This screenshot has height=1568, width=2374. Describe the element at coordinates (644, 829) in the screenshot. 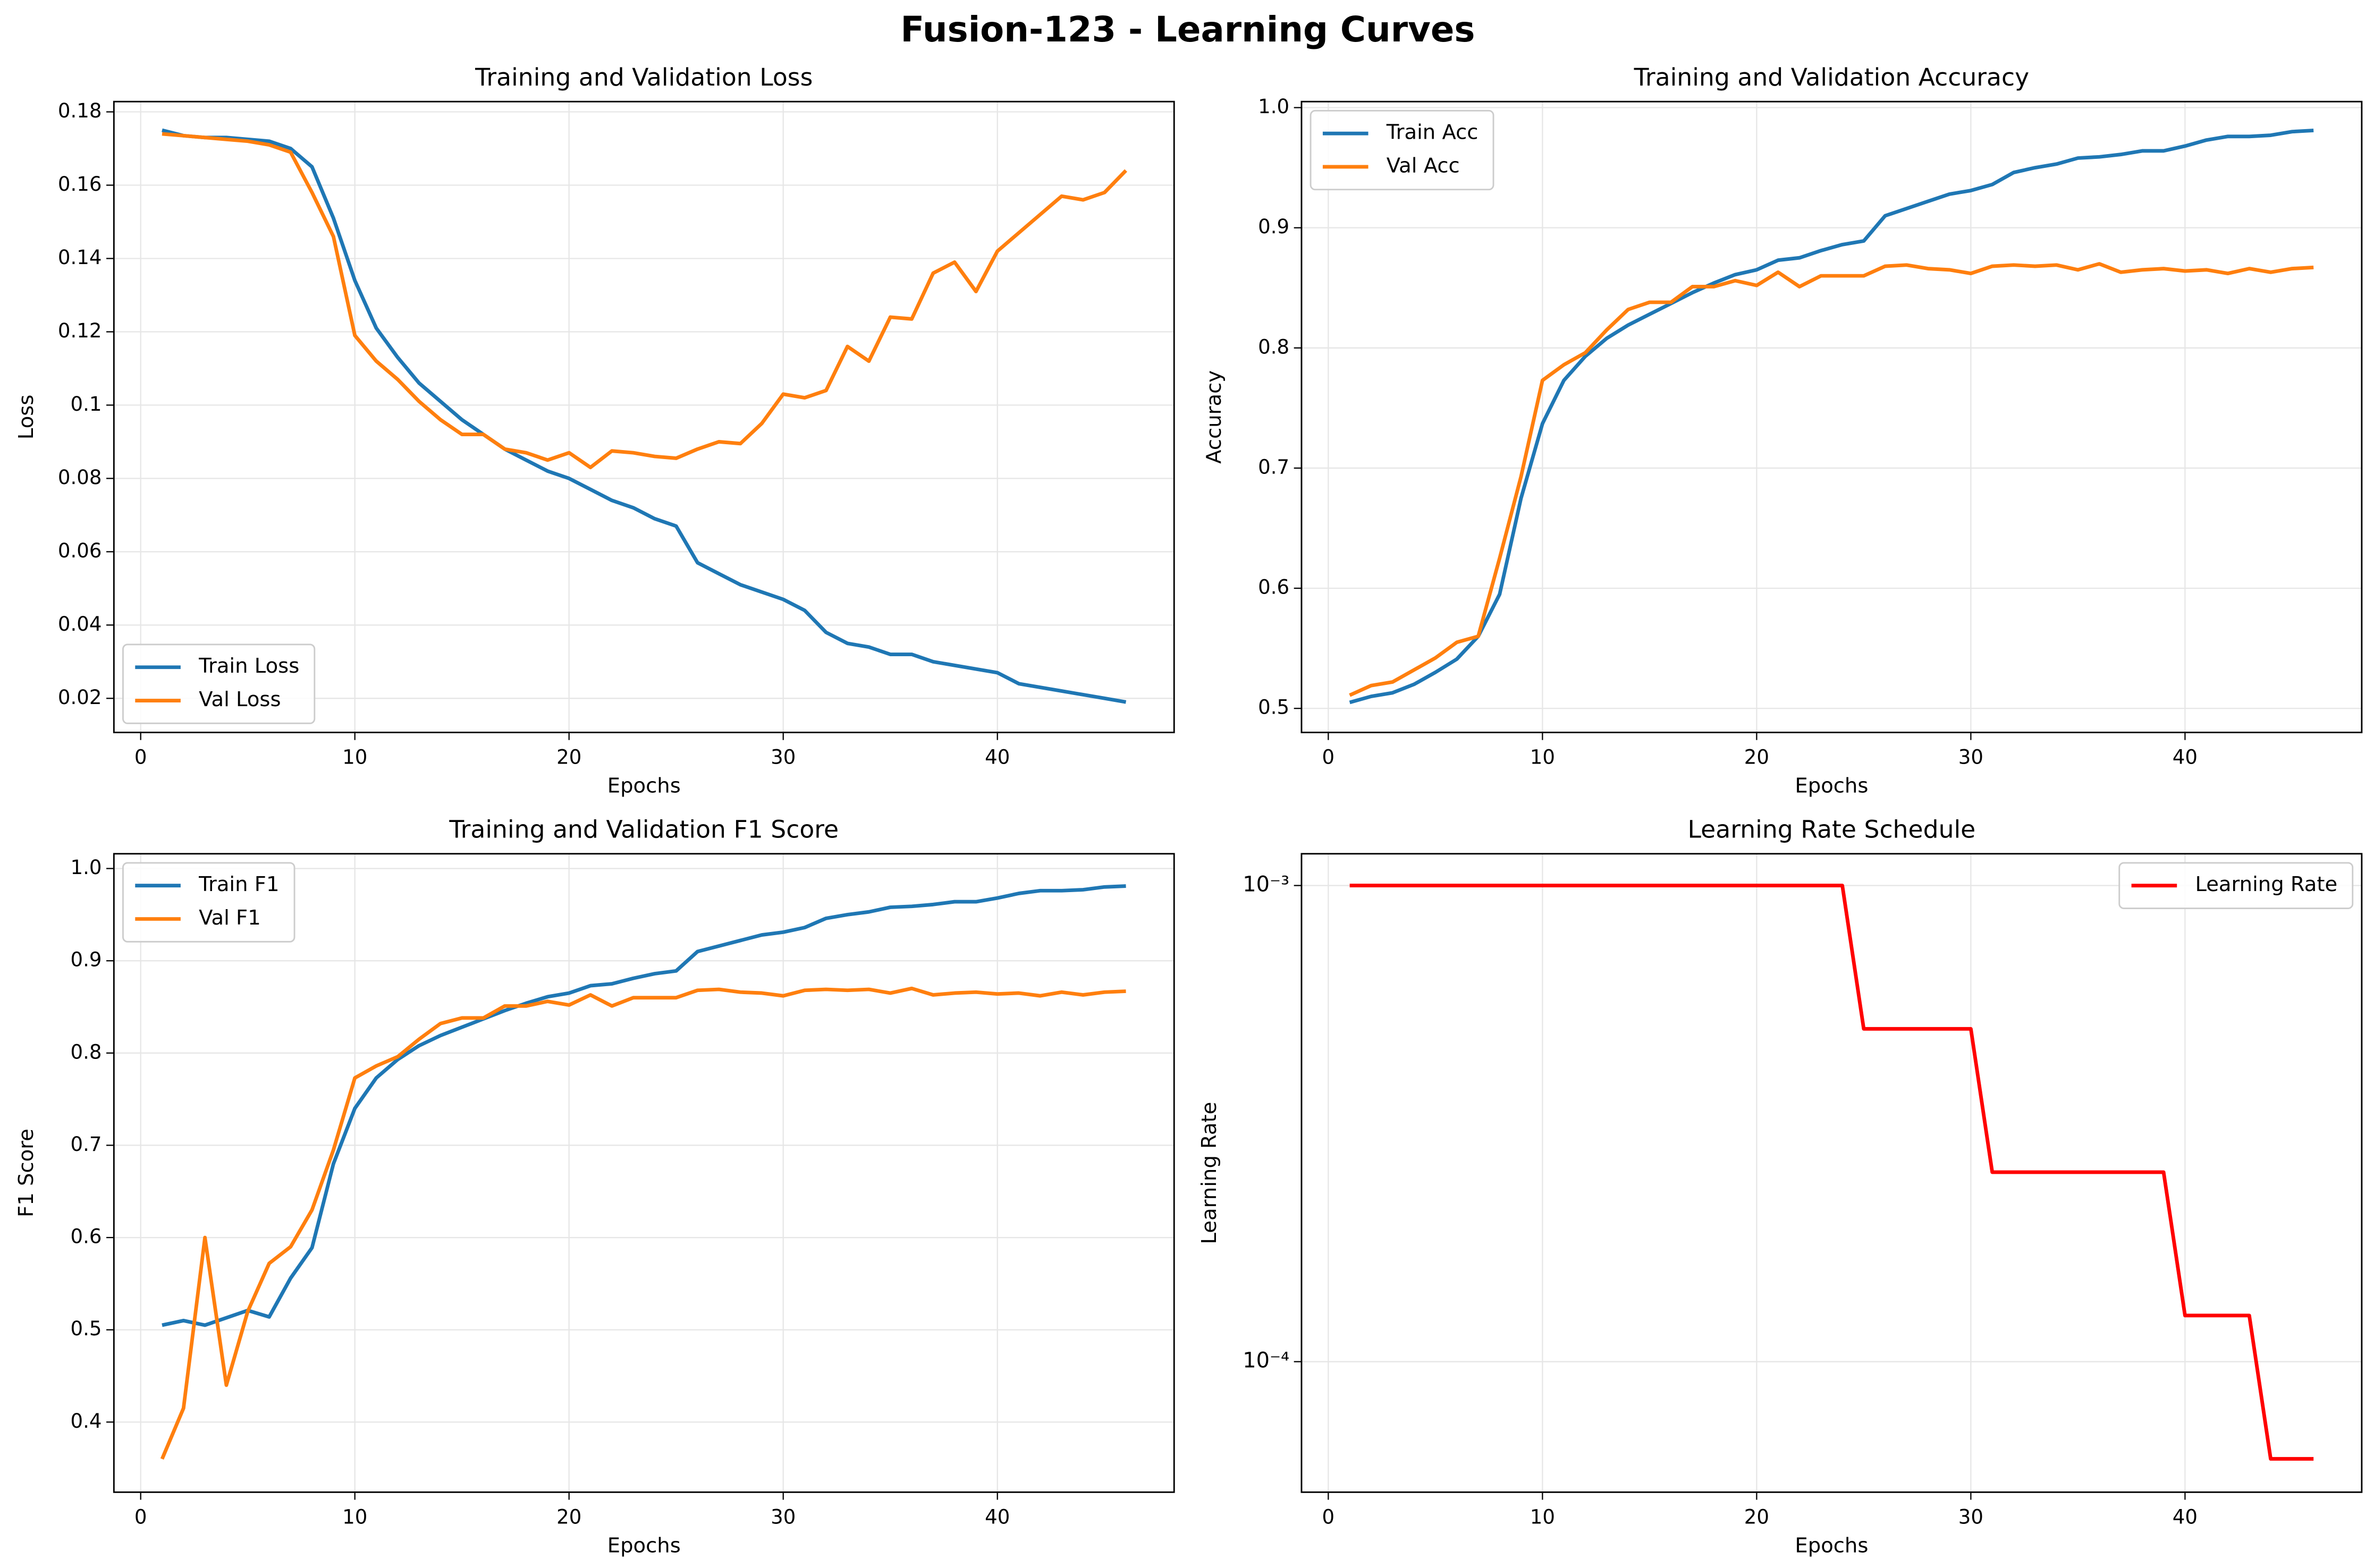

I see `subplot-title: Training and Validation F1 Score` at that location.